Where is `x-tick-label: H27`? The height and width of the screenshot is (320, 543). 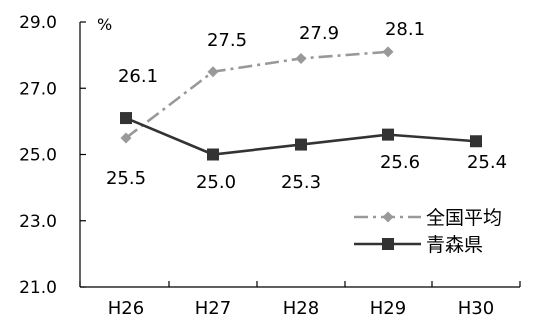
x-tick-label: H27 is located at coordinates (213, 308).